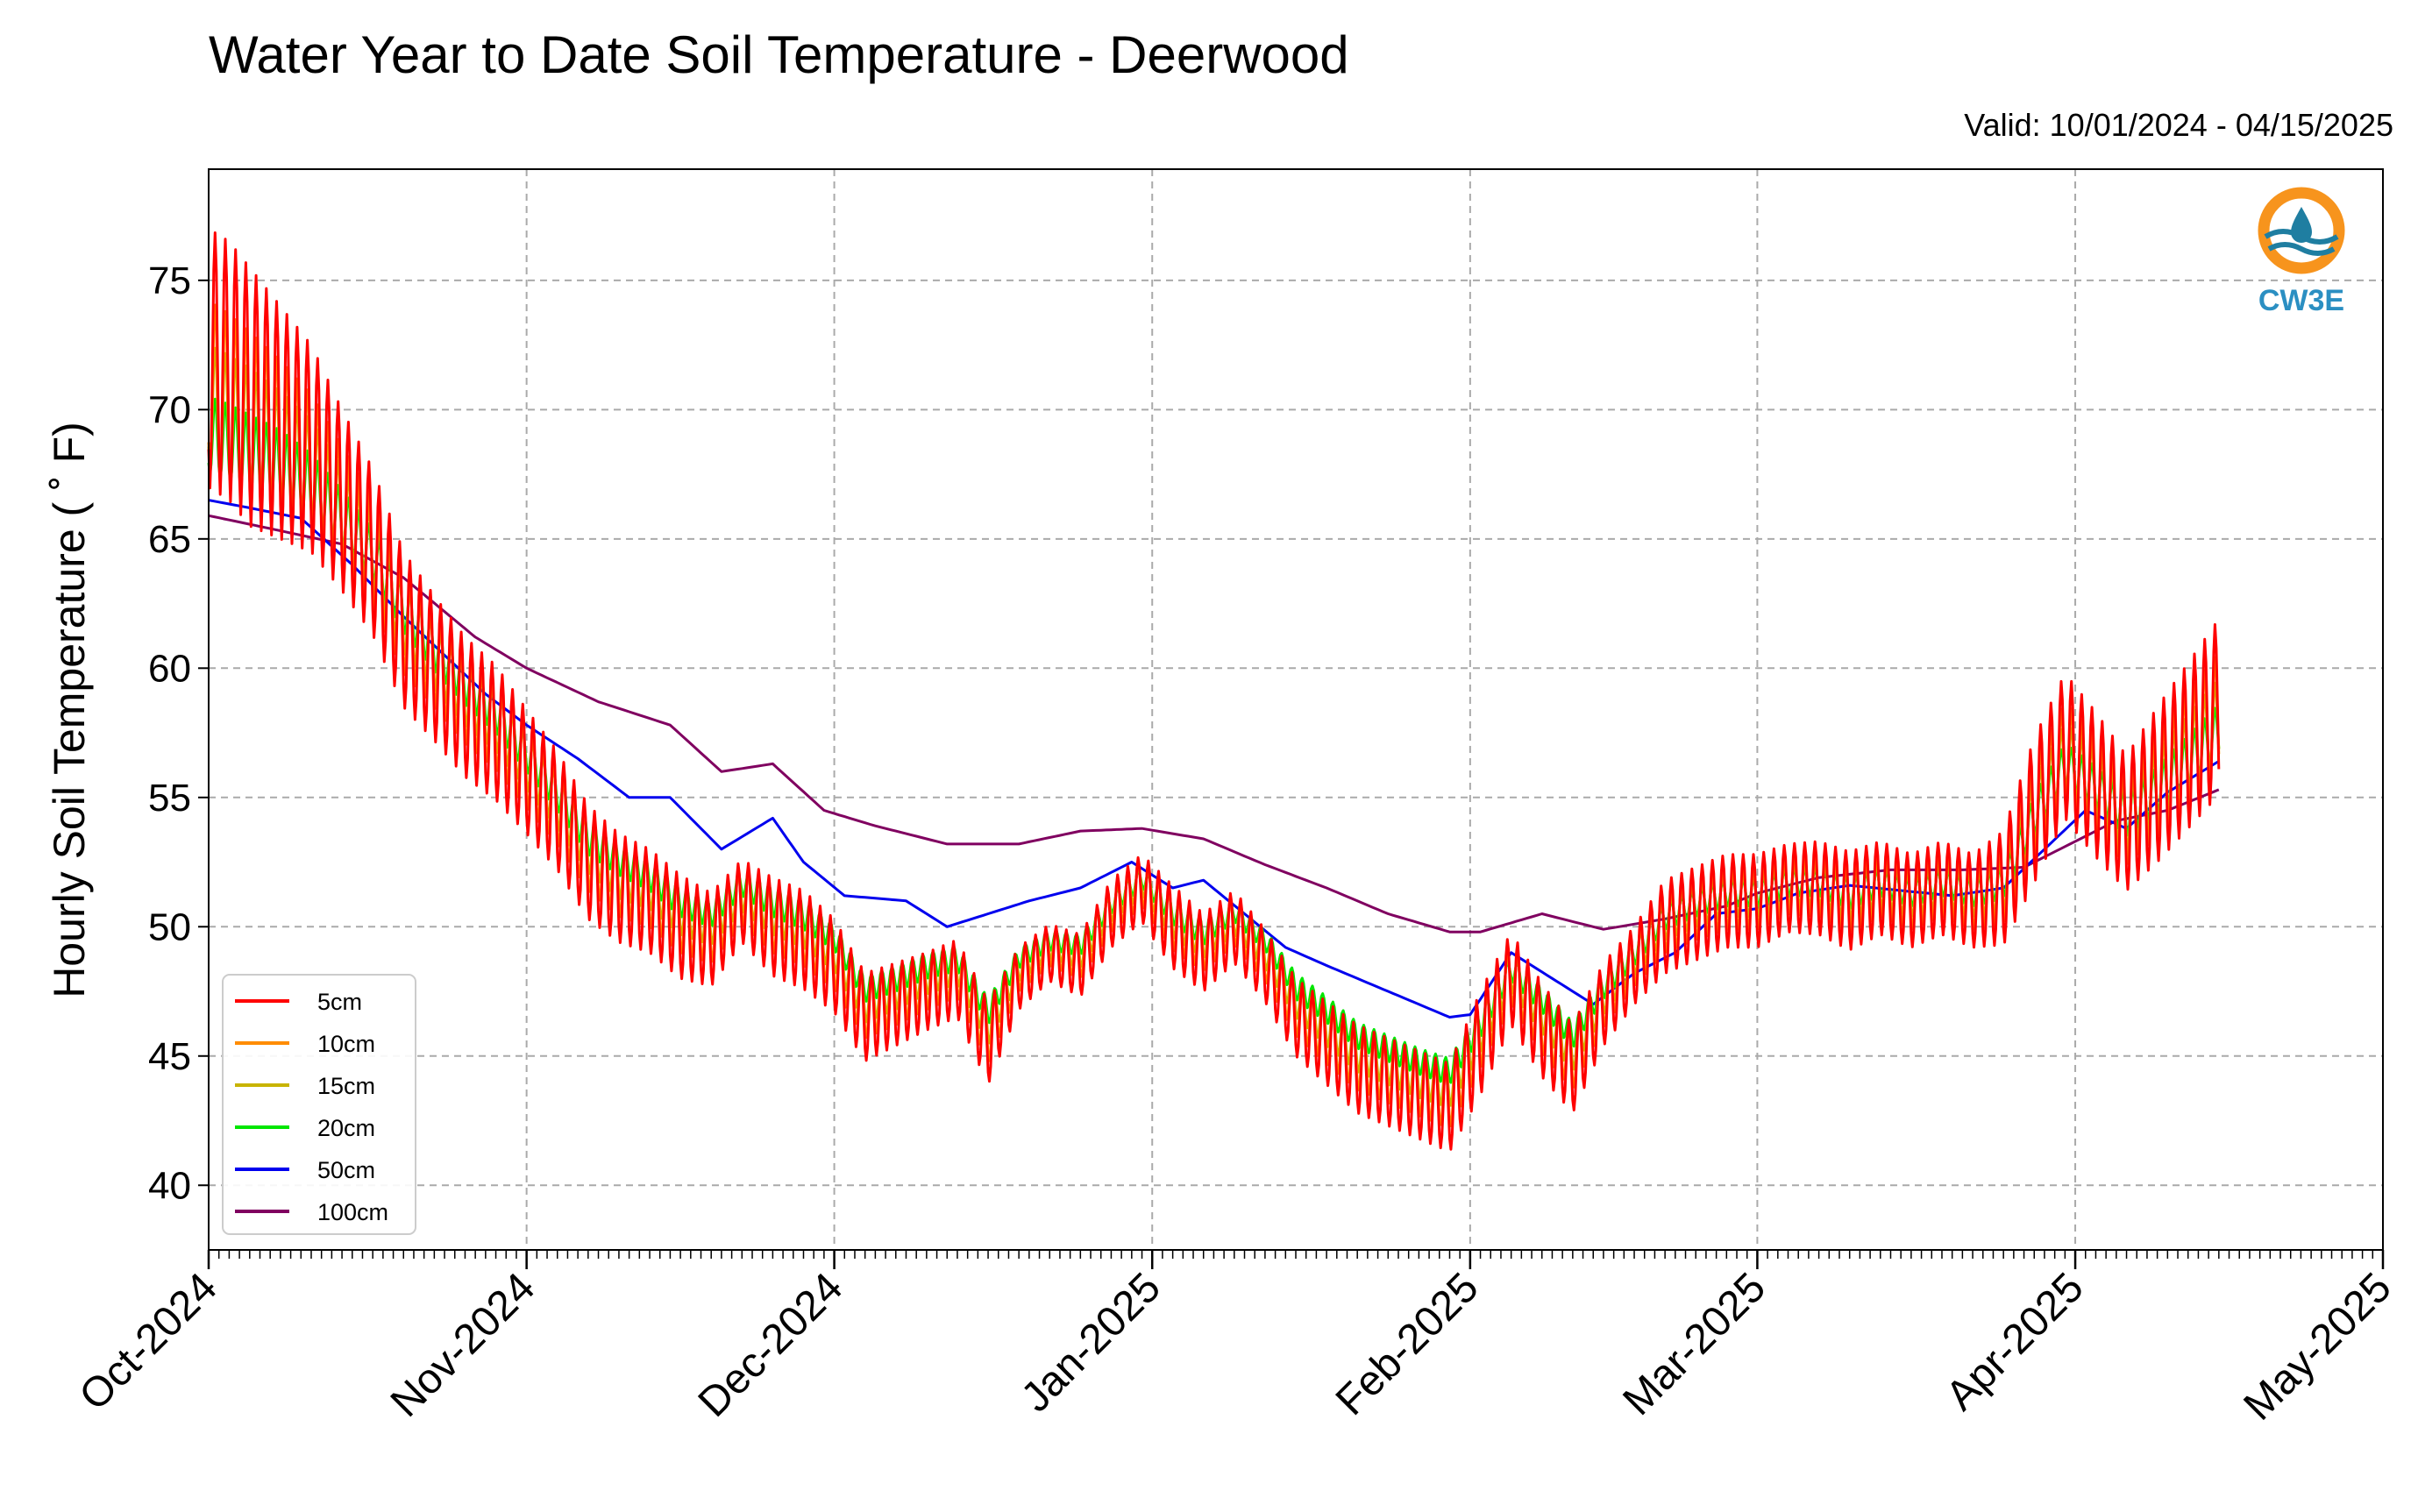 Image resolution: width=2418 pixels, height=1512 pixels. Describe the element at coordinates (169, 926) in the screenshot. I see `y-tick-label: 50` at that location.